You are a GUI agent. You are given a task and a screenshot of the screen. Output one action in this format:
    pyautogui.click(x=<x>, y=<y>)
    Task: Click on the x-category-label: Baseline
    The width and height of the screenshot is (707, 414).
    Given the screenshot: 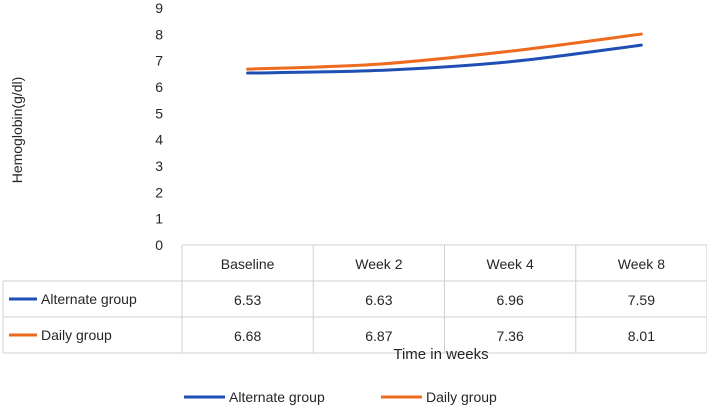 What is the action you would take?
    pyautogui.click(x=248, y=264)
    